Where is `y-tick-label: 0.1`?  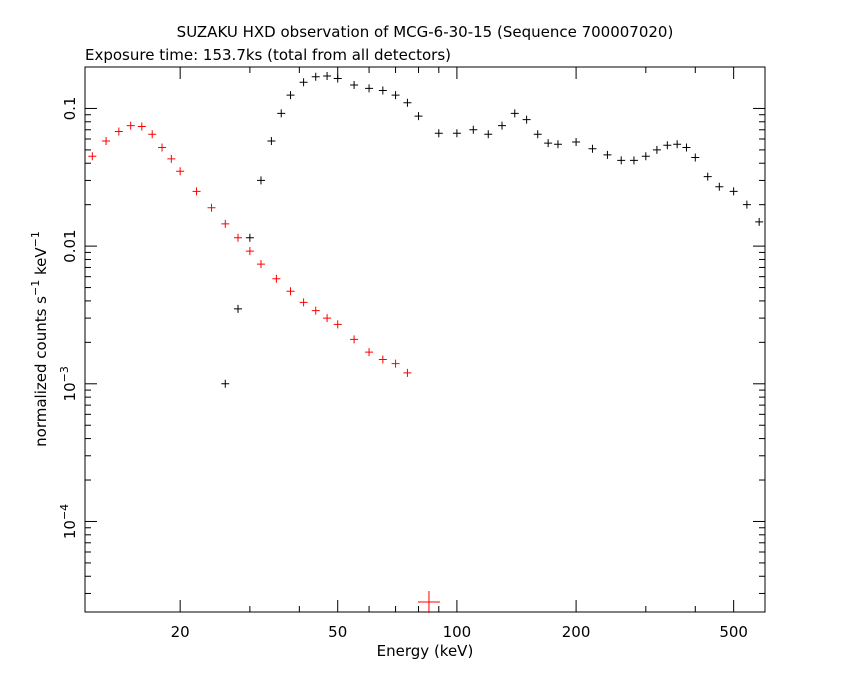
y-tick-label: 0.1 is located at coordinates (70, 109).